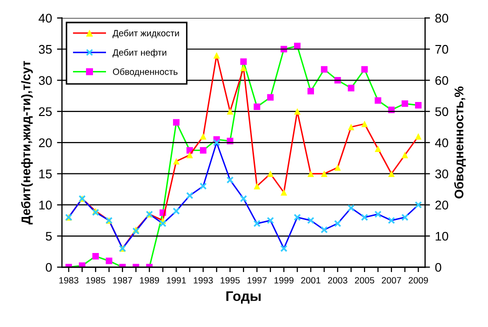  I want to click on y-tick-label: 40, so click(45, 18).